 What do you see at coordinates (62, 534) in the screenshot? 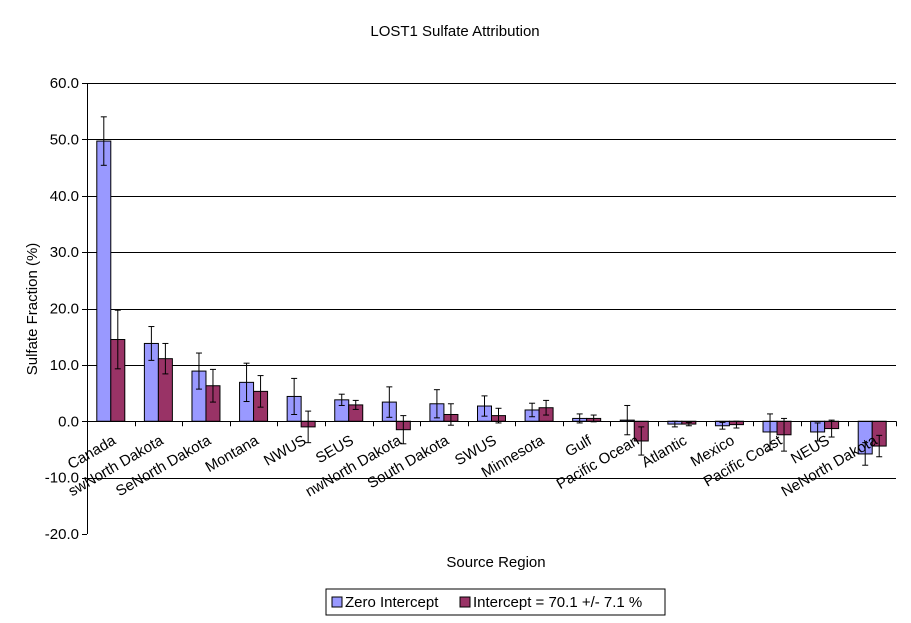
I see `y-tick-label: -20.0` at bounding box center [62, 534].